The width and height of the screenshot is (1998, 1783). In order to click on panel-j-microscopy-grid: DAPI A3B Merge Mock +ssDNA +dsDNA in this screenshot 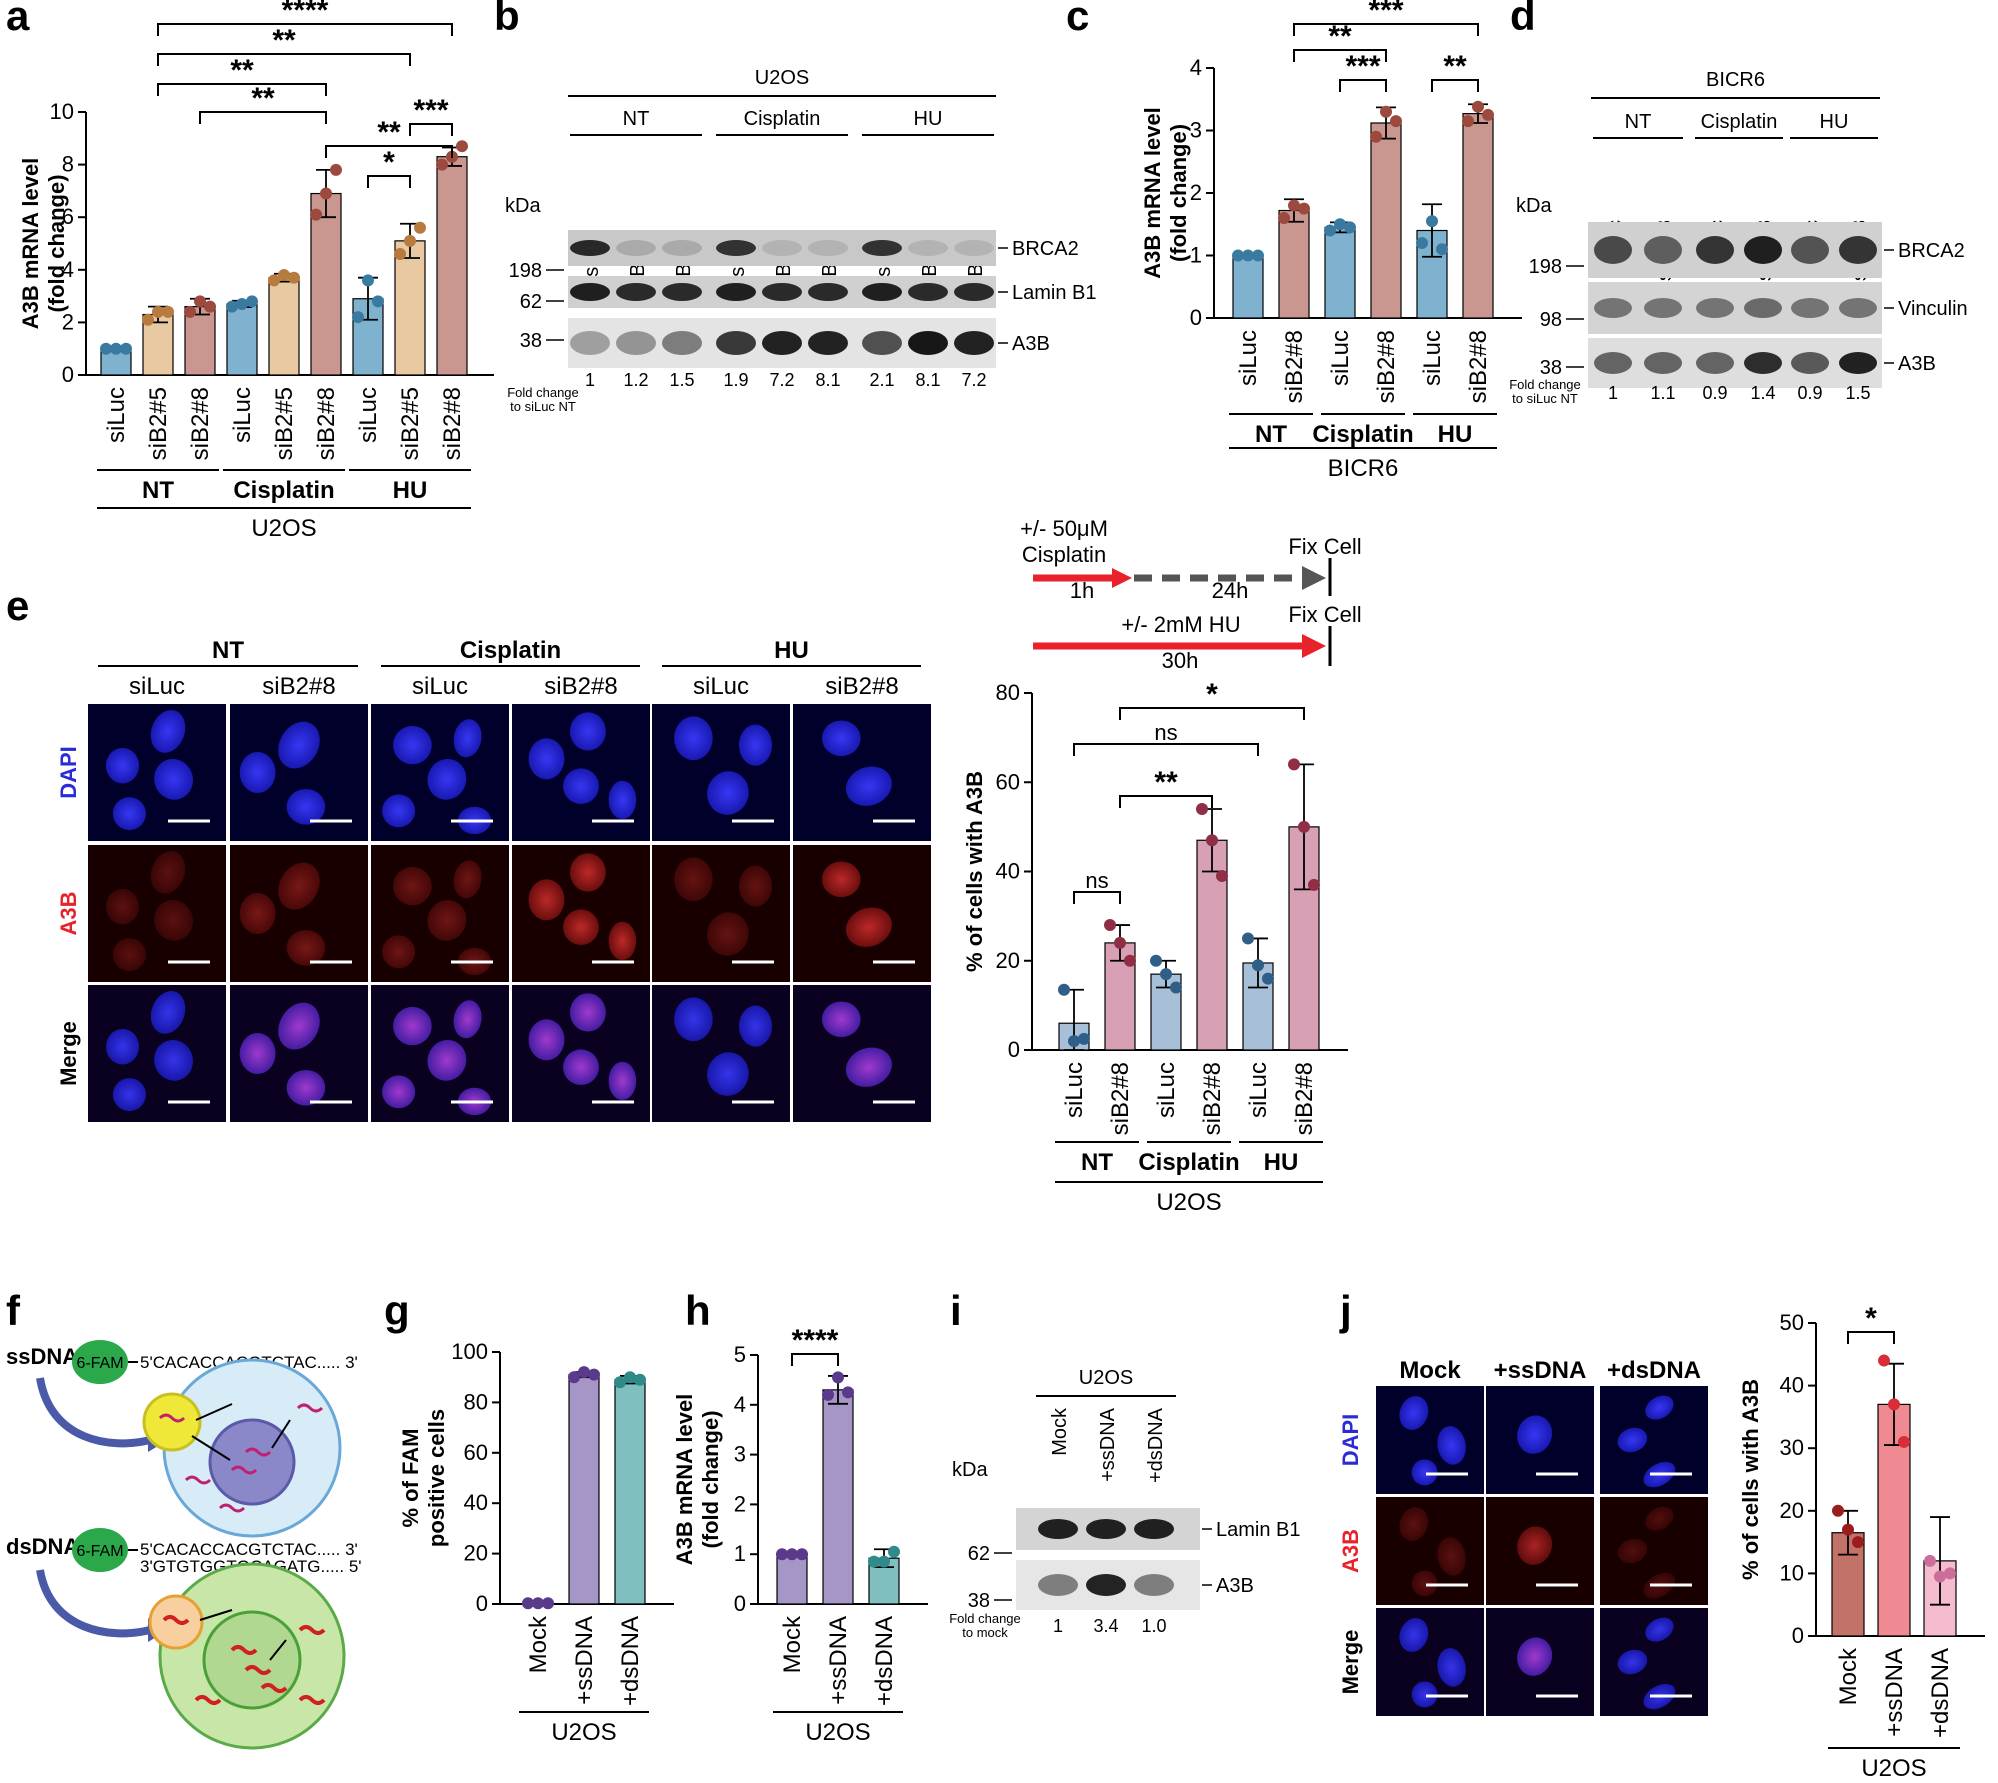, I will do `click(1523, 1536)`.